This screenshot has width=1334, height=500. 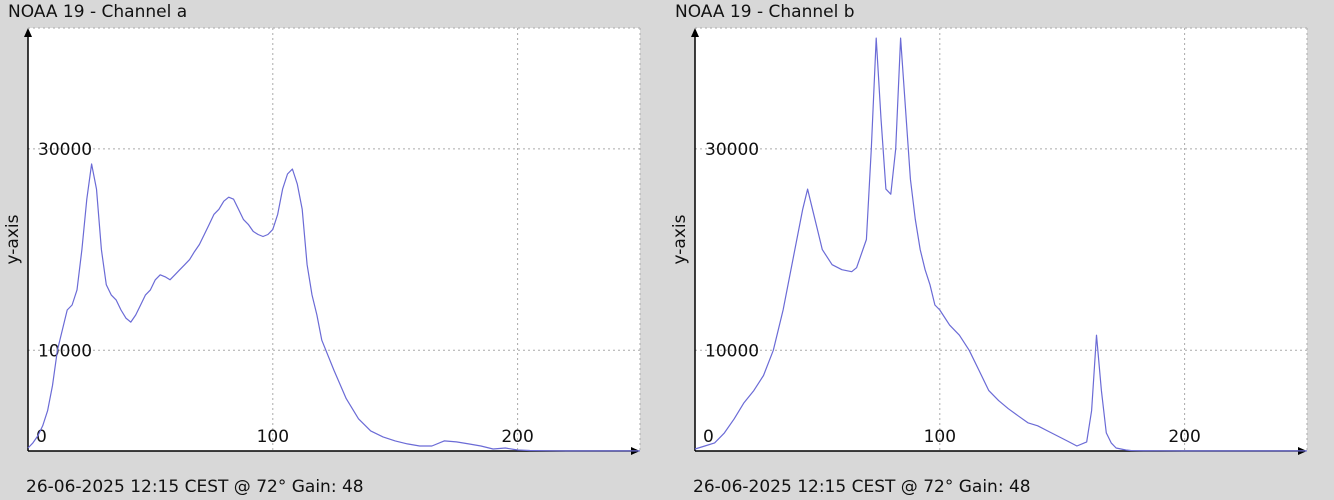 I want to click on chart-title: NOAA 19 - Channel a, so click(x=98, y=12).